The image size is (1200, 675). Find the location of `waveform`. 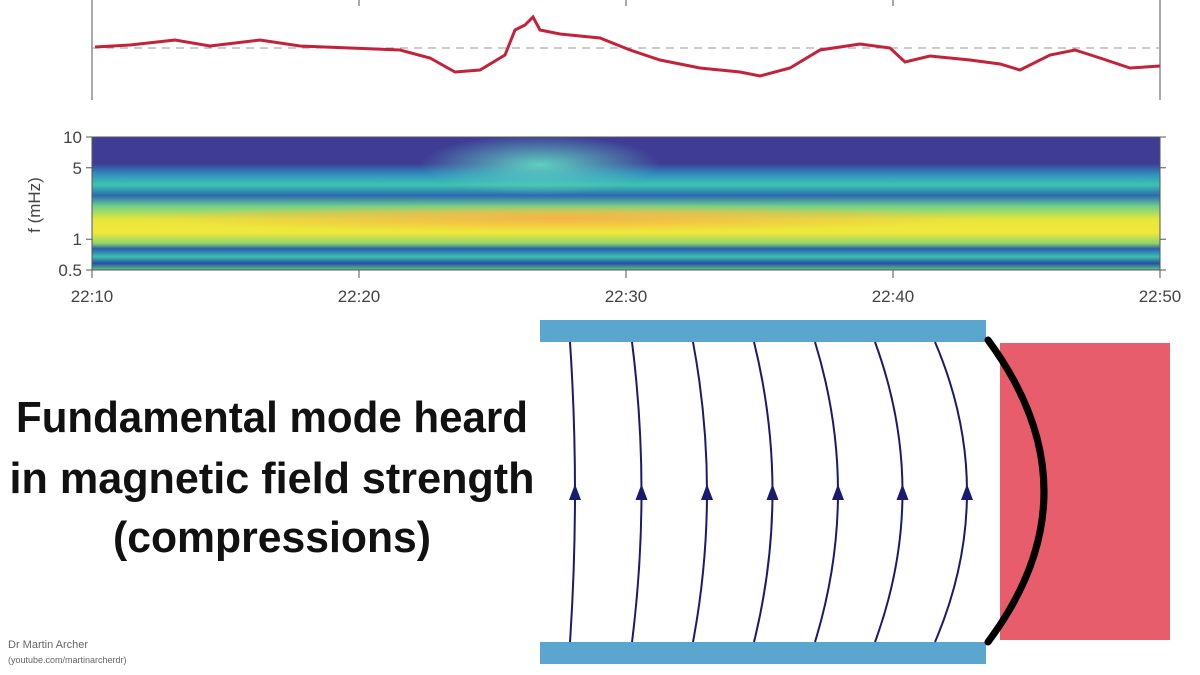

waveform is located at coordinates (627, 46).